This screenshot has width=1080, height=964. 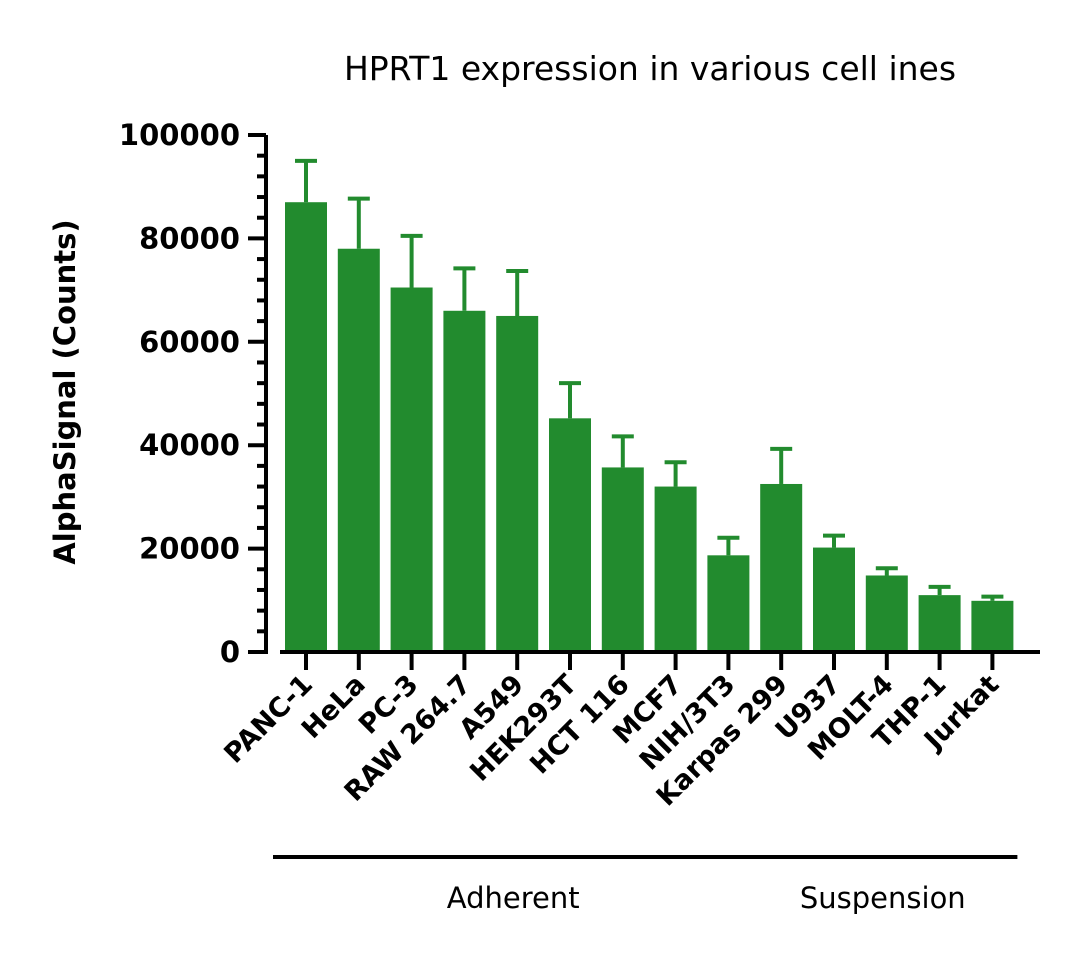 I want to click on y-ticks-layer: 0 20000 40000 60000 80000 100000, so click(x=192, y=393).